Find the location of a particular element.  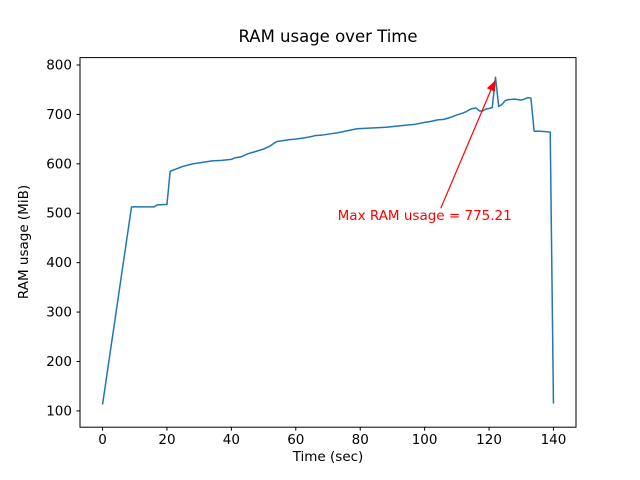

x-tick-label: 100 is located at coordinates (425, 440).